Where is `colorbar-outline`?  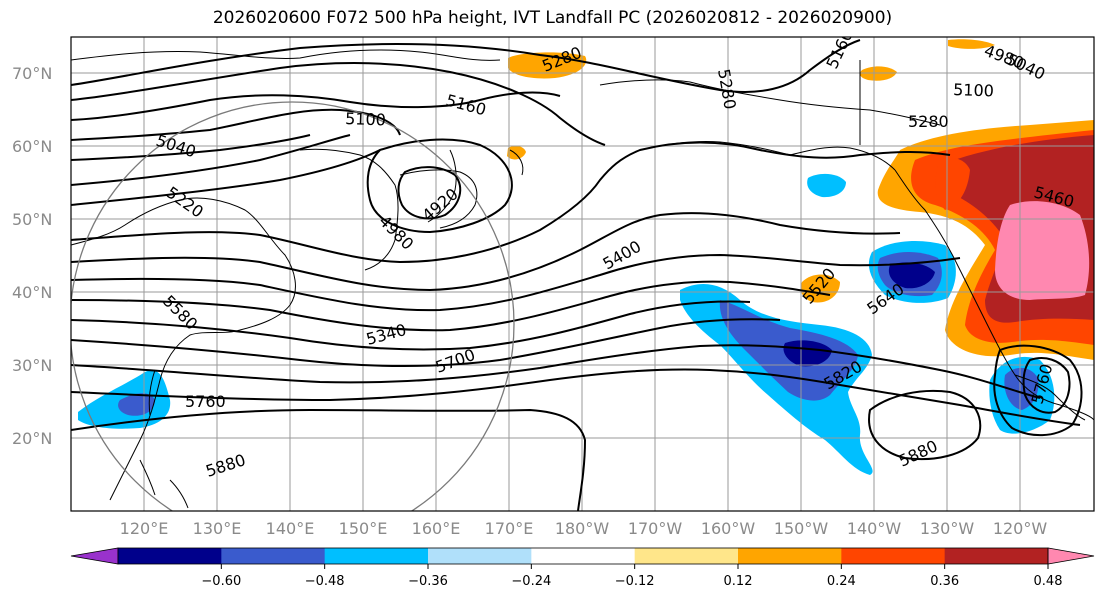
colorbar-outline is located at coordinates (583, 556).